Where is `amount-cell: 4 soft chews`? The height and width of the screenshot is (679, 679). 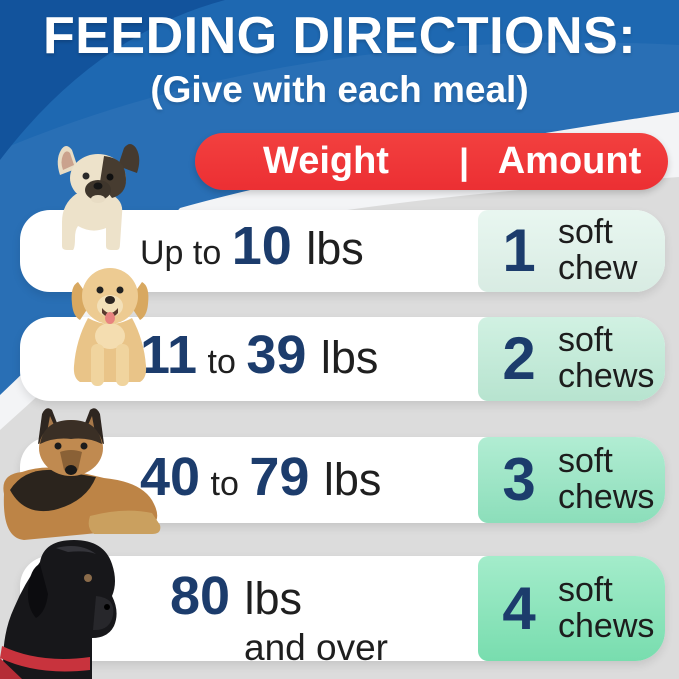 amount-cell: 4 soft chews is located at coordinates (571, 608).